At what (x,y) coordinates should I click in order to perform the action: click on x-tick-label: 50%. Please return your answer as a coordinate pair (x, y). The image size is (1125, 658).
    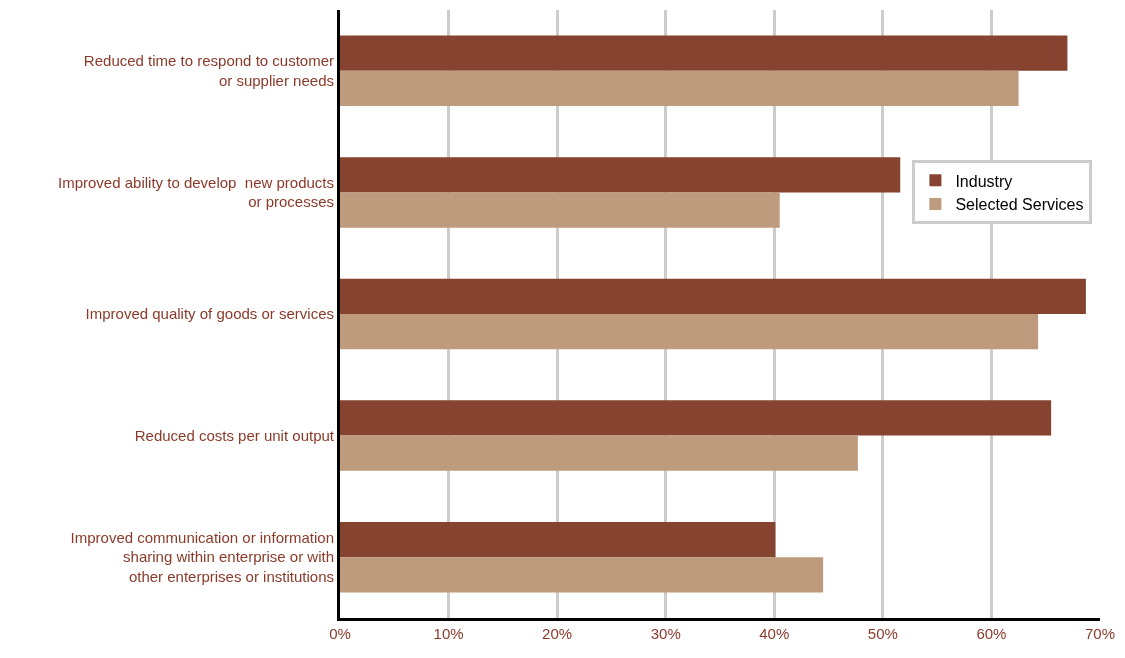
    Looking at the image, I should click on (882, 633).